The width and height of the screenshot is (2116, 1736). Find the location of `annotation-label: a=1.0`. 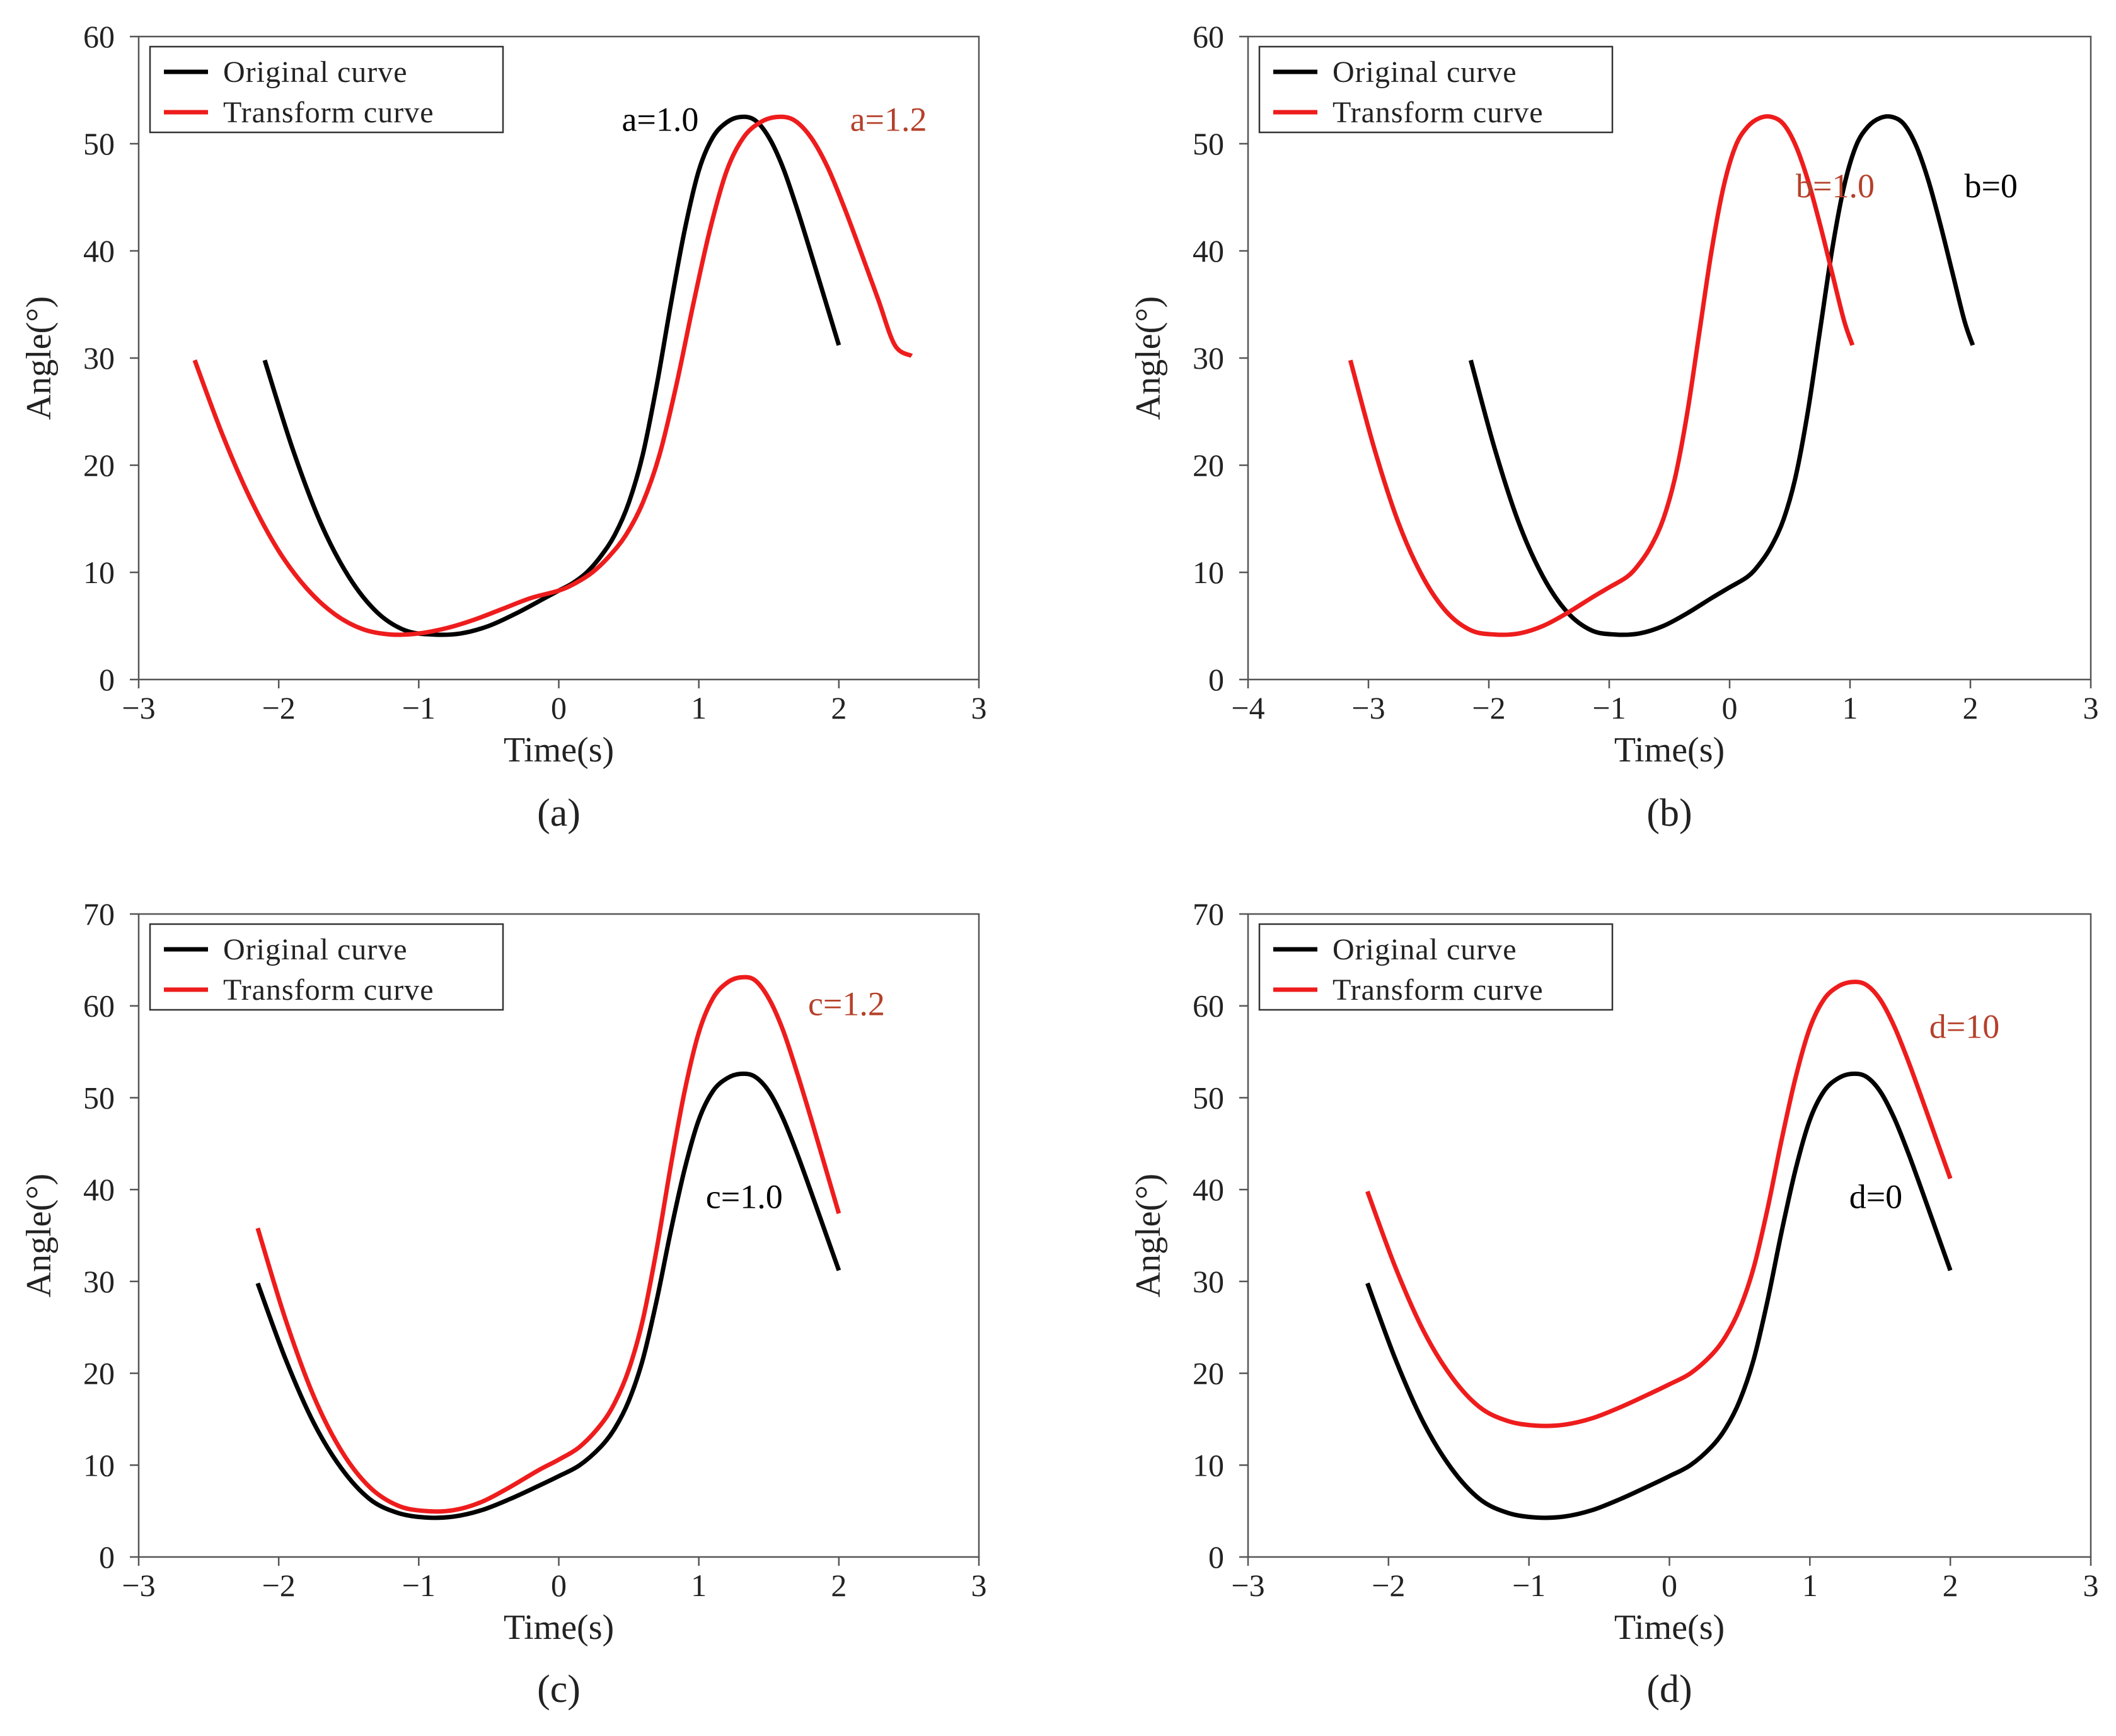

annotation-label: a=1.0 is located at coordinates (660, 120).